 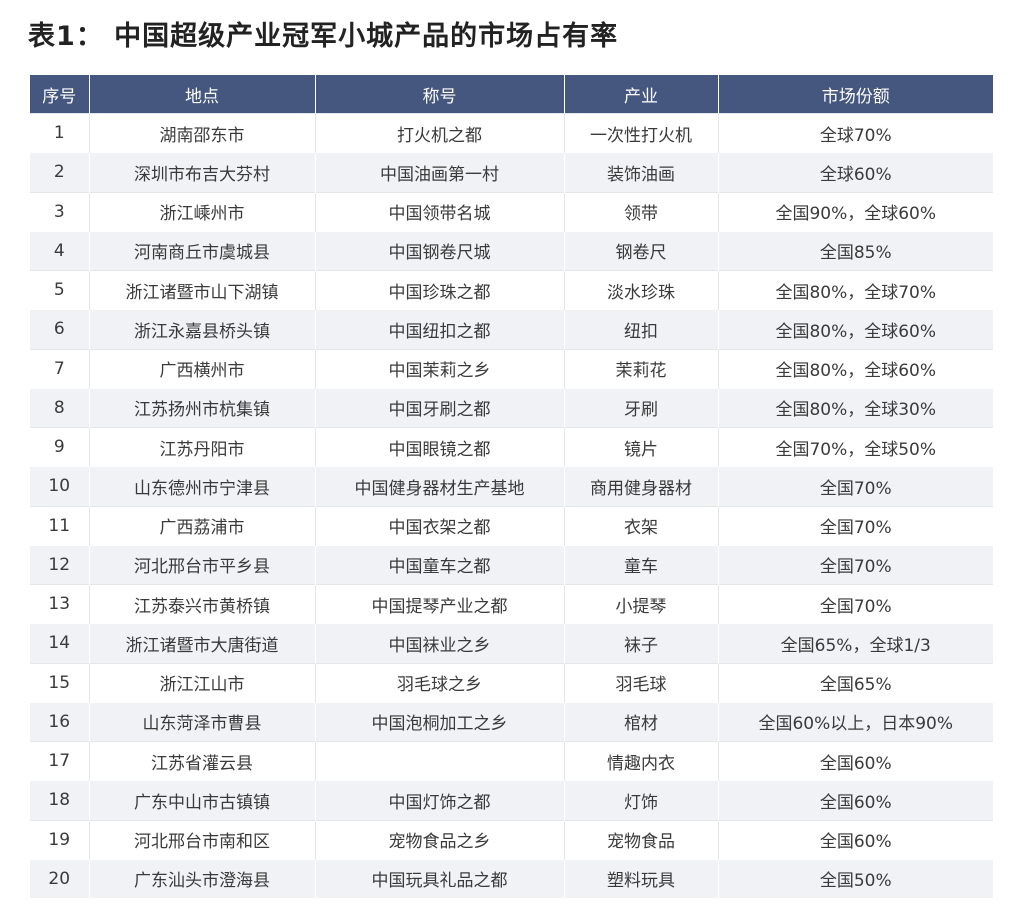 What do you see at coordinates (60, 446) in the screenshot?
I see `cell-index: 9` at bounding box center [60, 446].